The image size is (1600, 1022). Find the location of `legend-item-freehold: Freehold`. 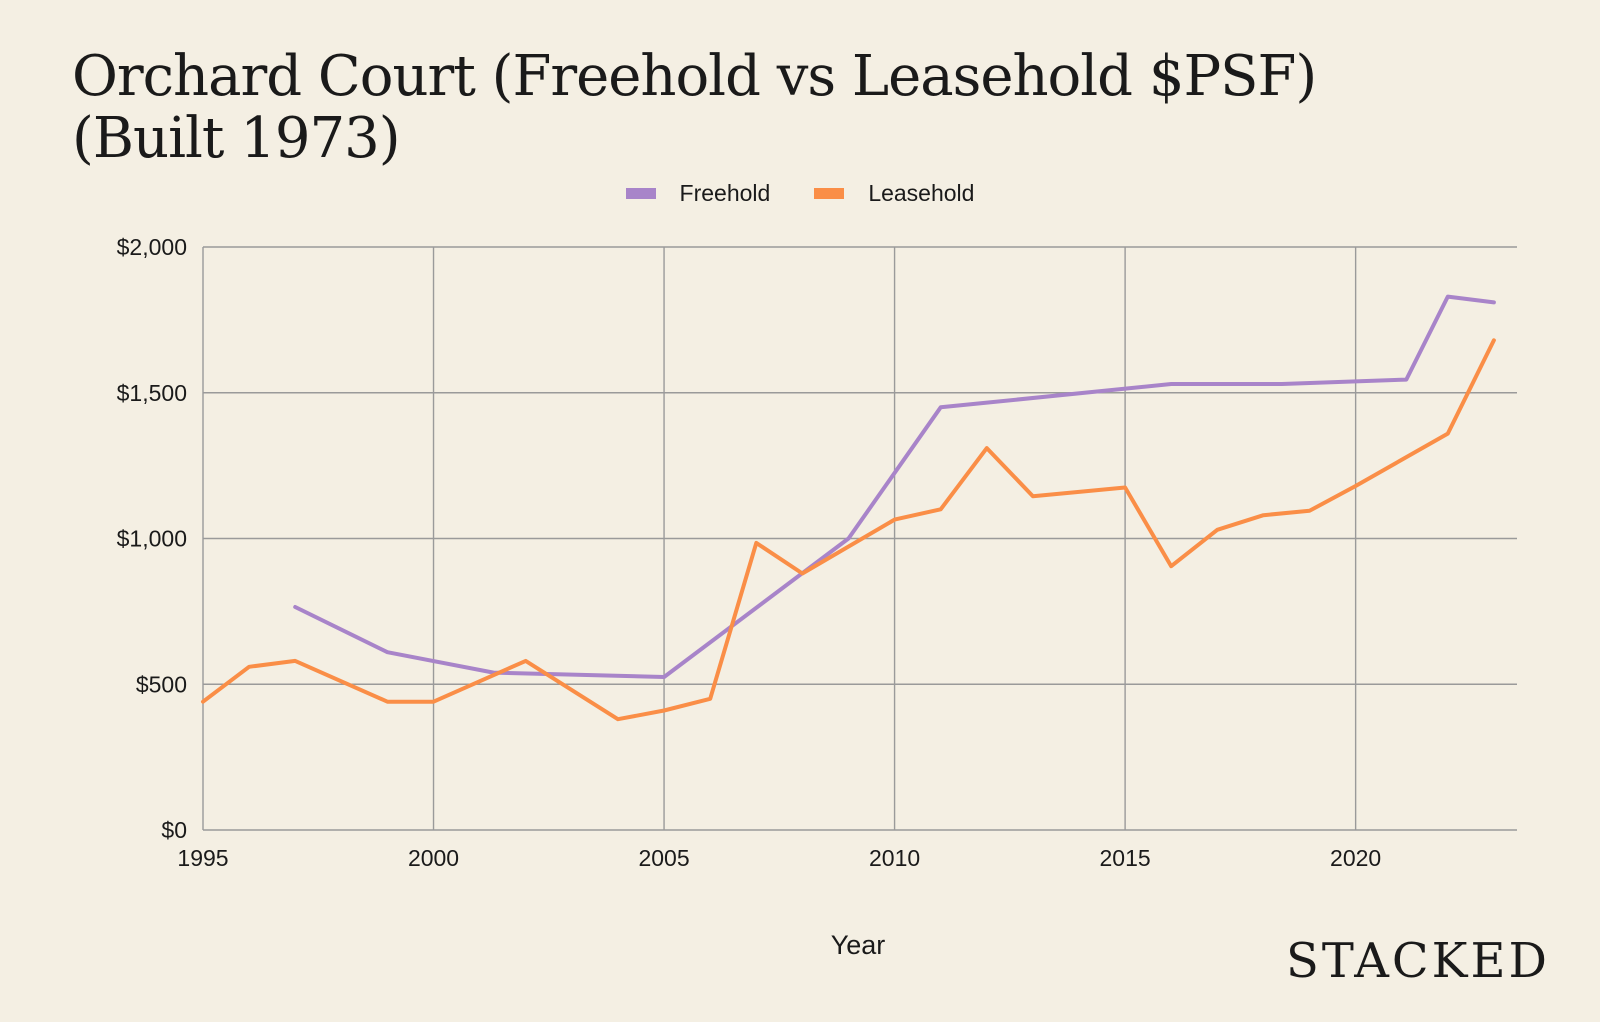

legend-item-freehold: Freehold is located at coordinates (698, 193).